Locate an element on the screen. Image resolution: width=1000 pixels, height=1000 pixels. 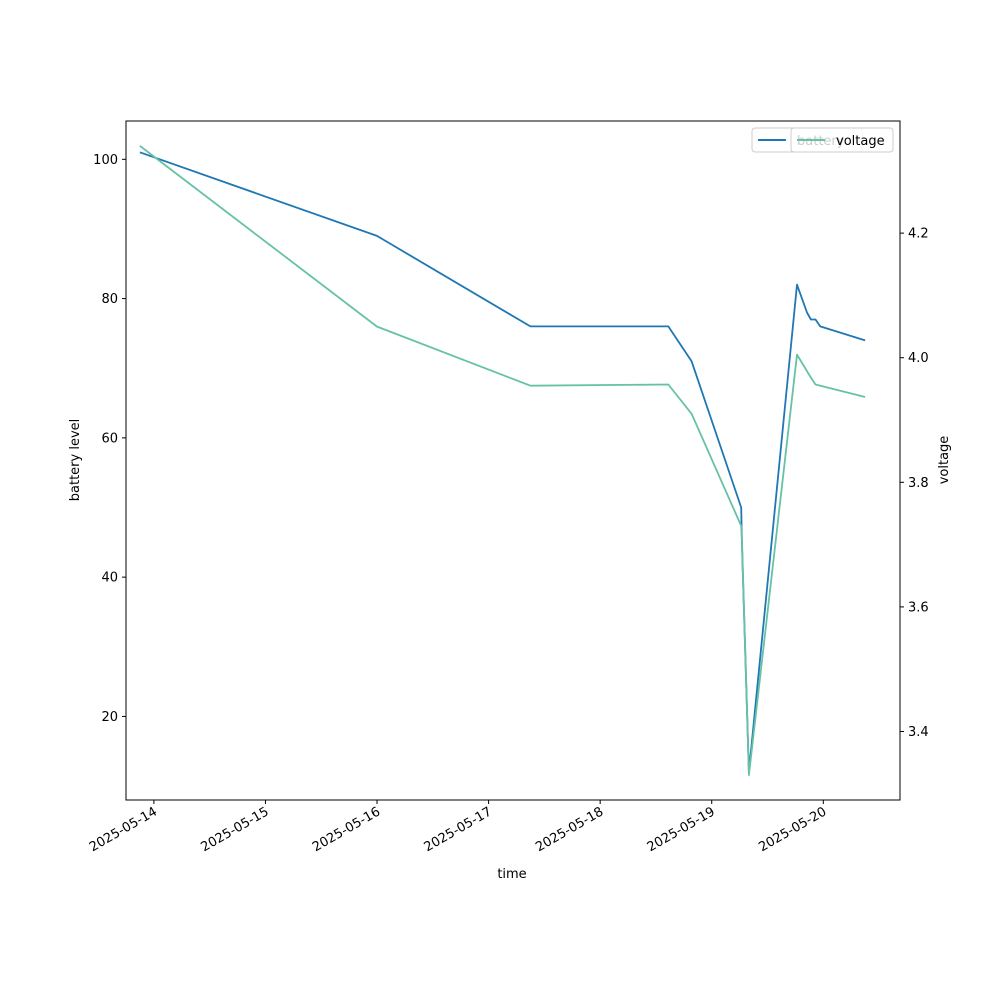
y-left-tick-label: 100 is located at coordinates (105, 160).